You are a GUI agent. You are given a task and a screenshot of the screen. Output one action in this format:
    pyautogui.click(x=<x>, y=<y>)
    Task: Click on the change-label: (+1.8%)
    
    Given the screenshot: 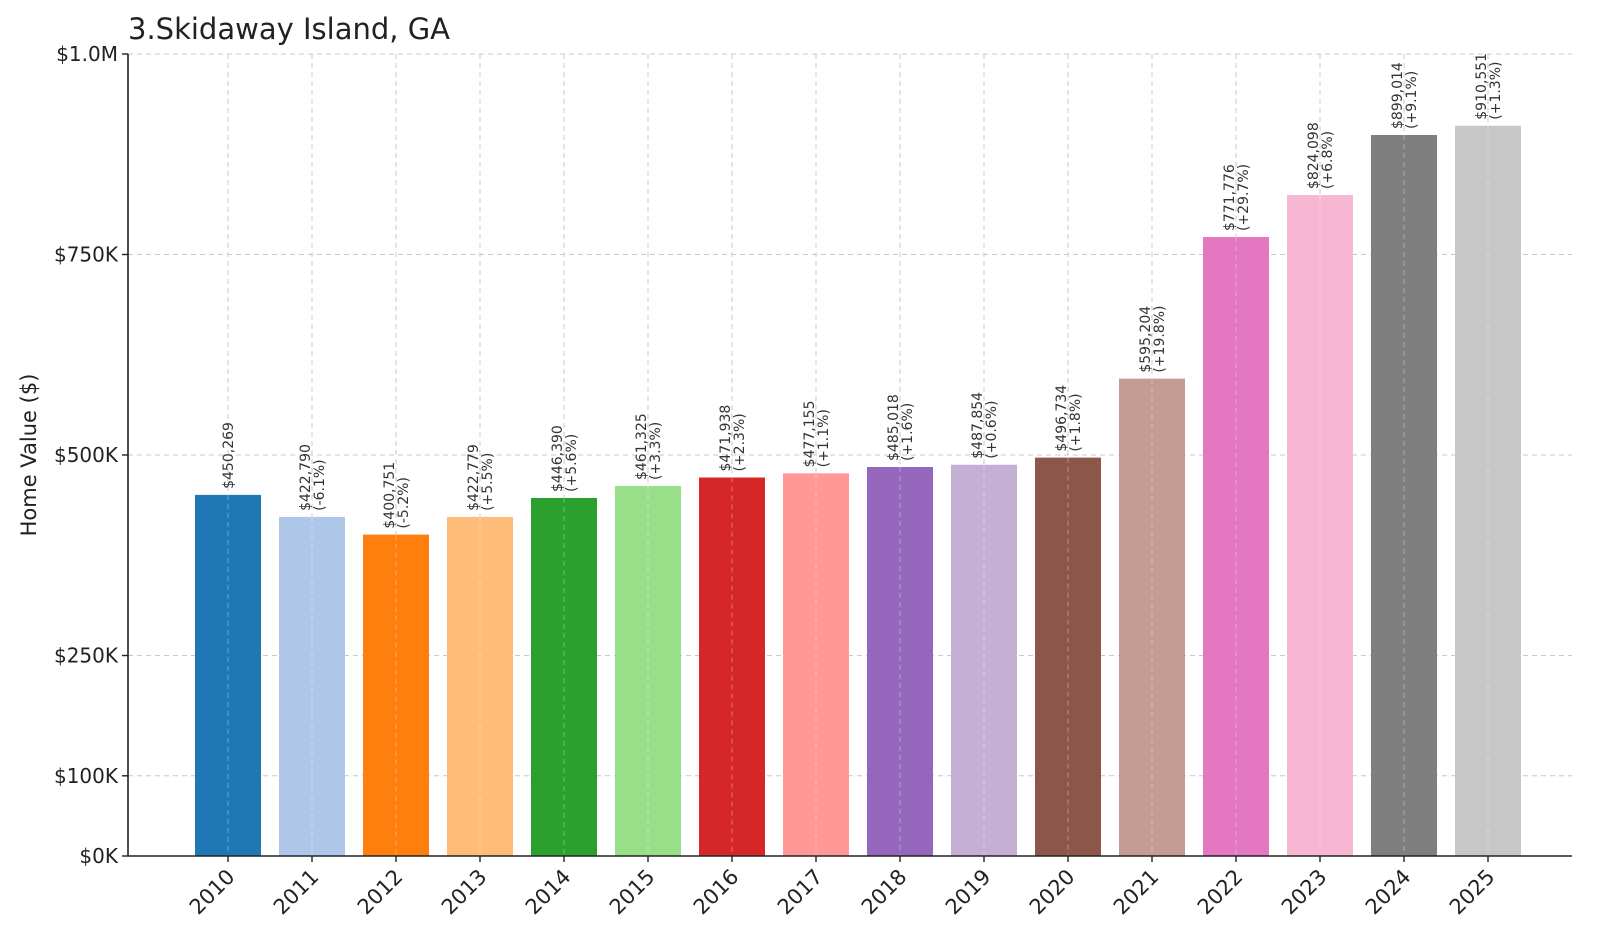 What is the action you would take?
    pyautogui.click(x=1076, y=422)
    